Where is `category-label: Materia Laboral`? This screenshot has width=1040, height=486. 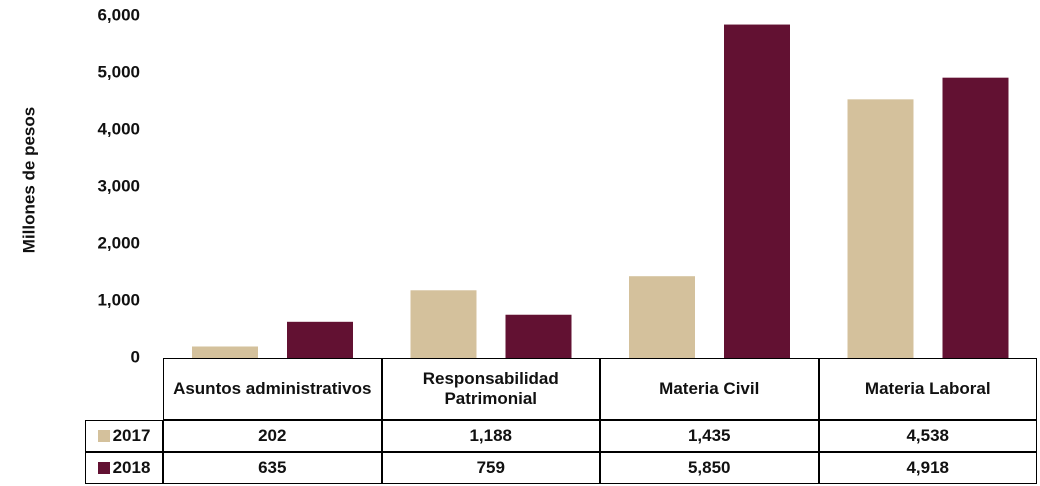
category-label: Materia Laboral is located at coordinates (927, 389).